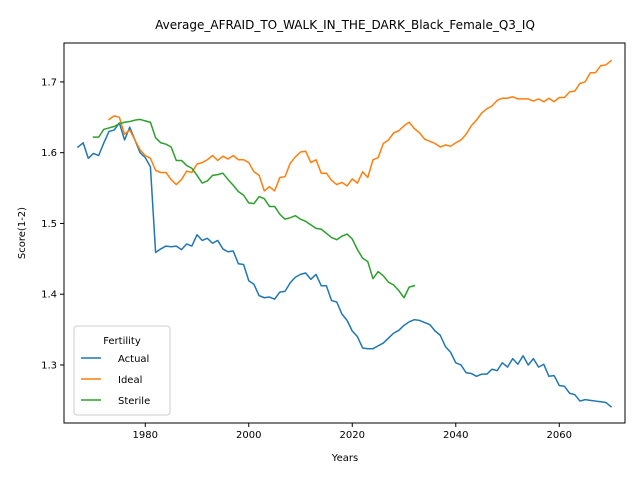 The width and height of the screenshot is (640, 480). I want to click on y-tick-label: 1.3, so click(49, 365).